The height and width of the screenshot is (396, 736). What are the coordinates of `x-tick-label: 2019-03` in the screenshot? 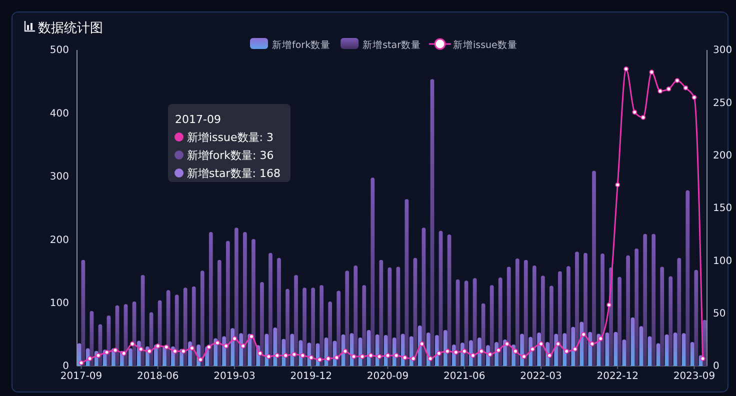 It's located at (235, 376).